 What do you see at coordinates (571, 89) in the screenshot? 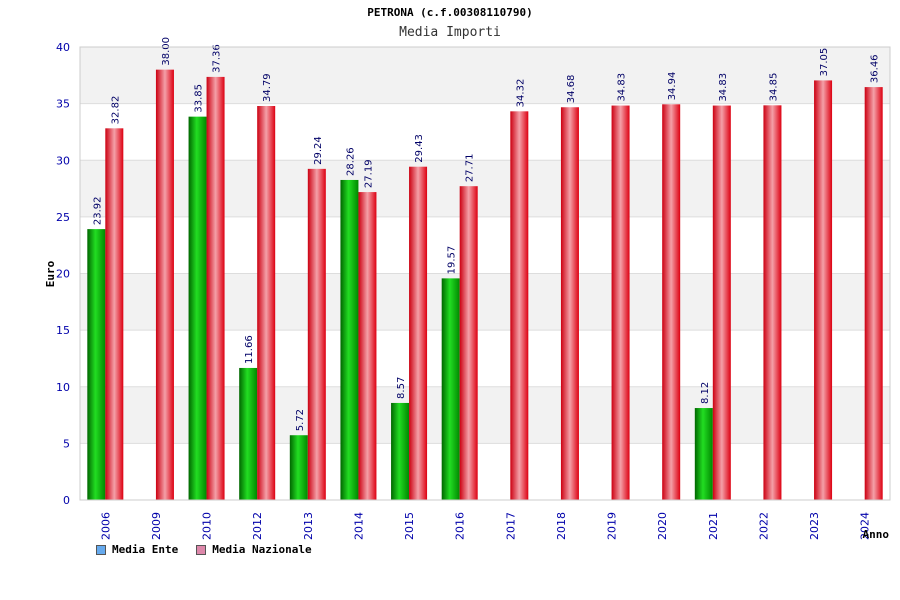
I see `value-label: 34.68` at bounding box center [571, 89].